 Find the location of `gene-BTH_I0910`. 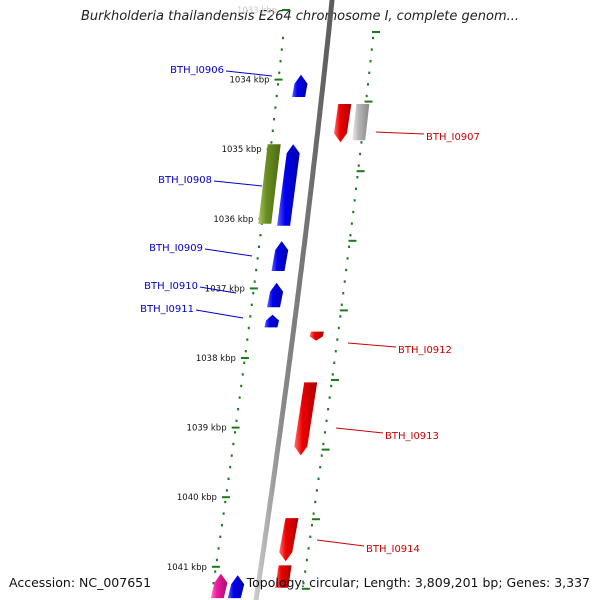

gene-BTH_I0910 is located at coordinates (275, 295).